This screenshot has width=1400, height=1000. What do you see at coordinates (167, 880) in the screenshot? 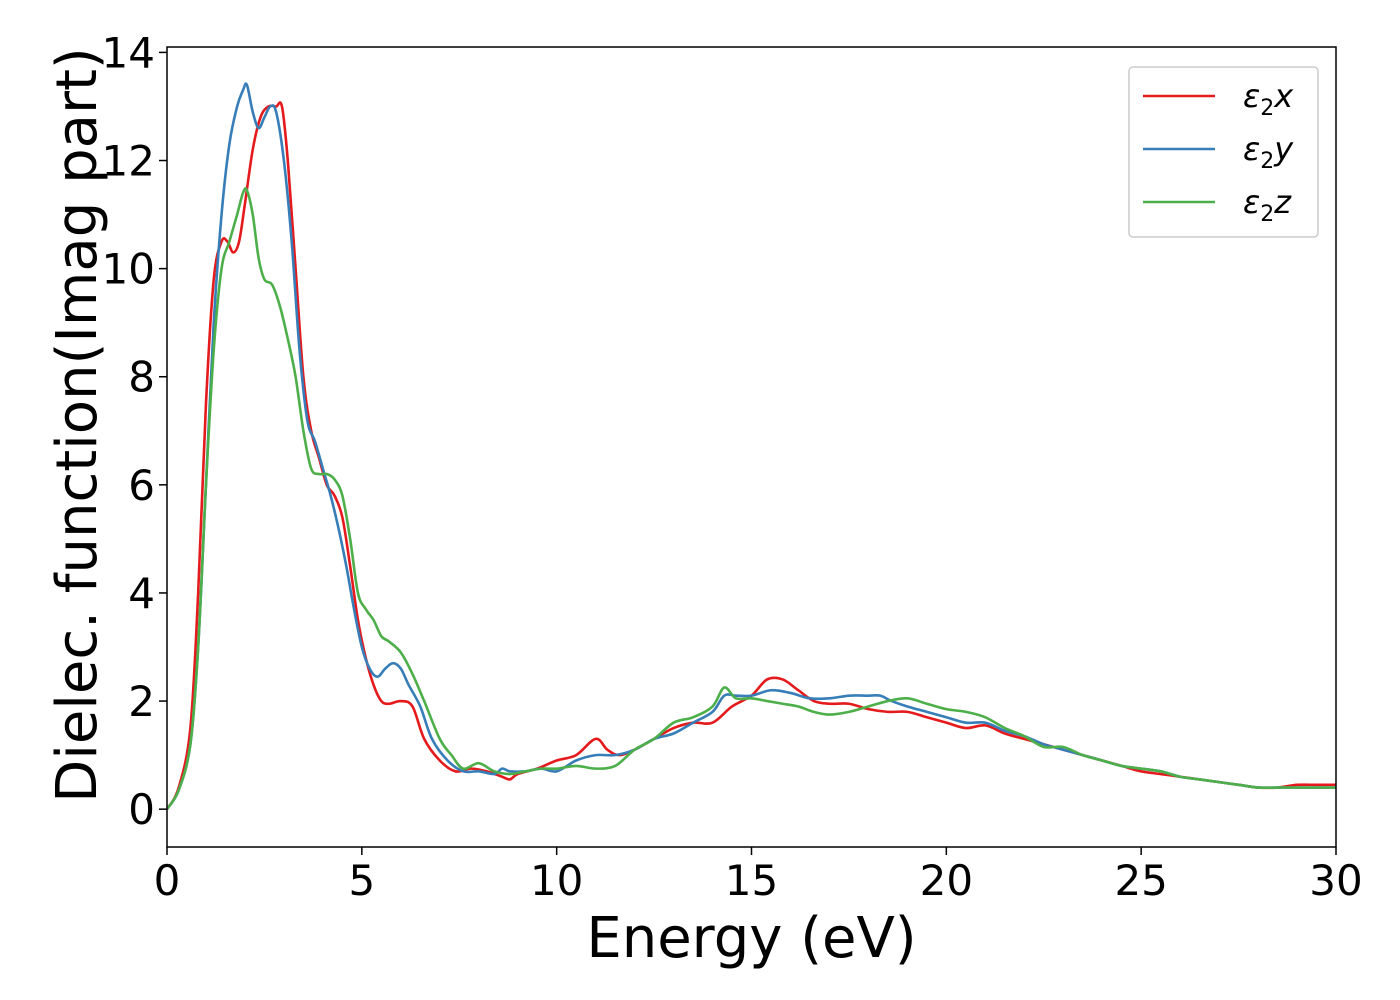
I see `x-tick-label: 0` at bounding box center [167, 880].